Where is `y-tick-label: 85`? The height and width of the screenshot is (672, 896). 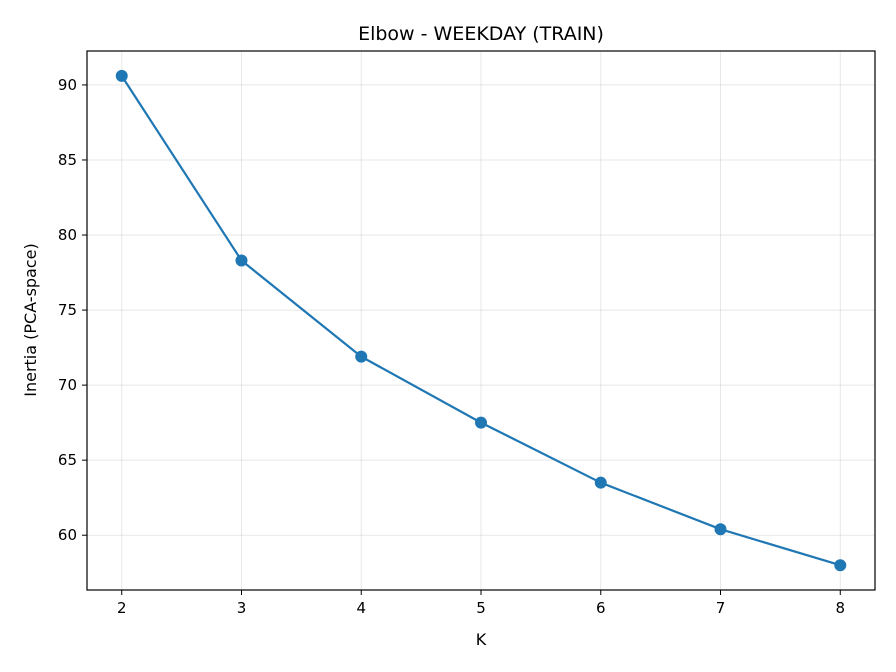
y-tick-label: 85 is located at coordinates (67, 160).